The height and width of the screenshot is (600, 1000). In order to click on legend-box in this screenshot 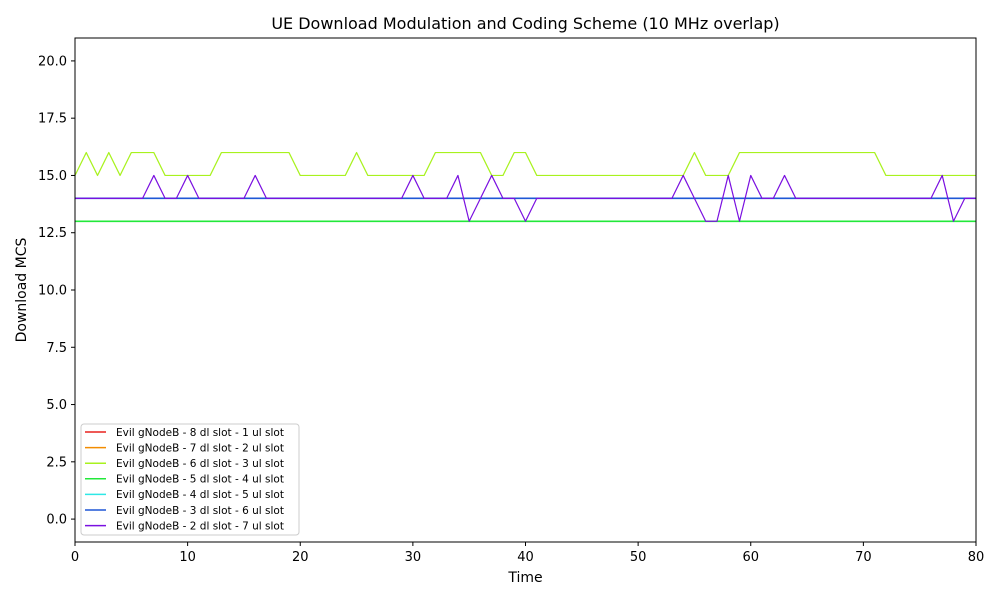, I will do `click(190, 479)`.